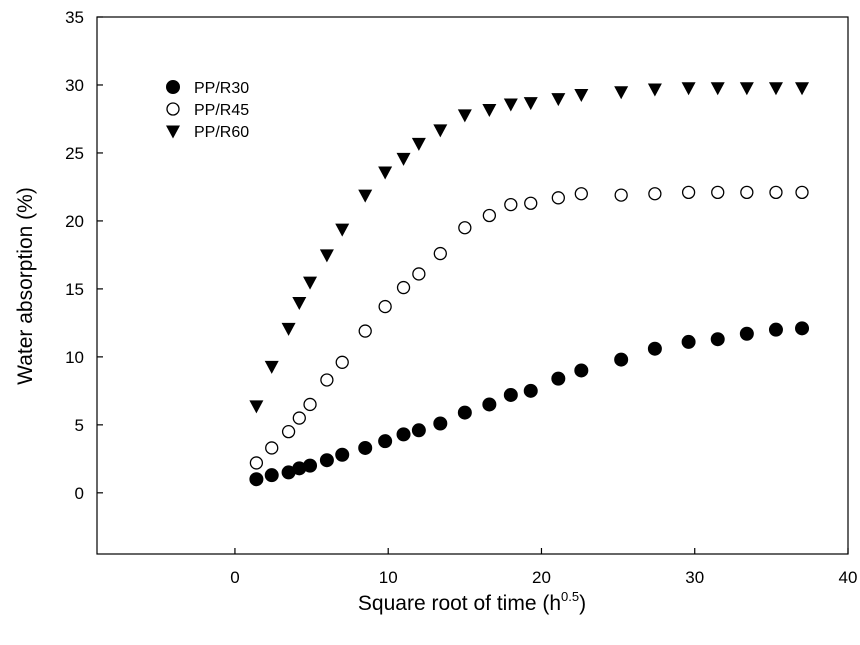 Image resolution: width=860 pixels, height=645 pixels. What do you see at coordinates (79, 425) in the screenshot?
I see `y-tick-label: 5` at bounding box center [79, 425].